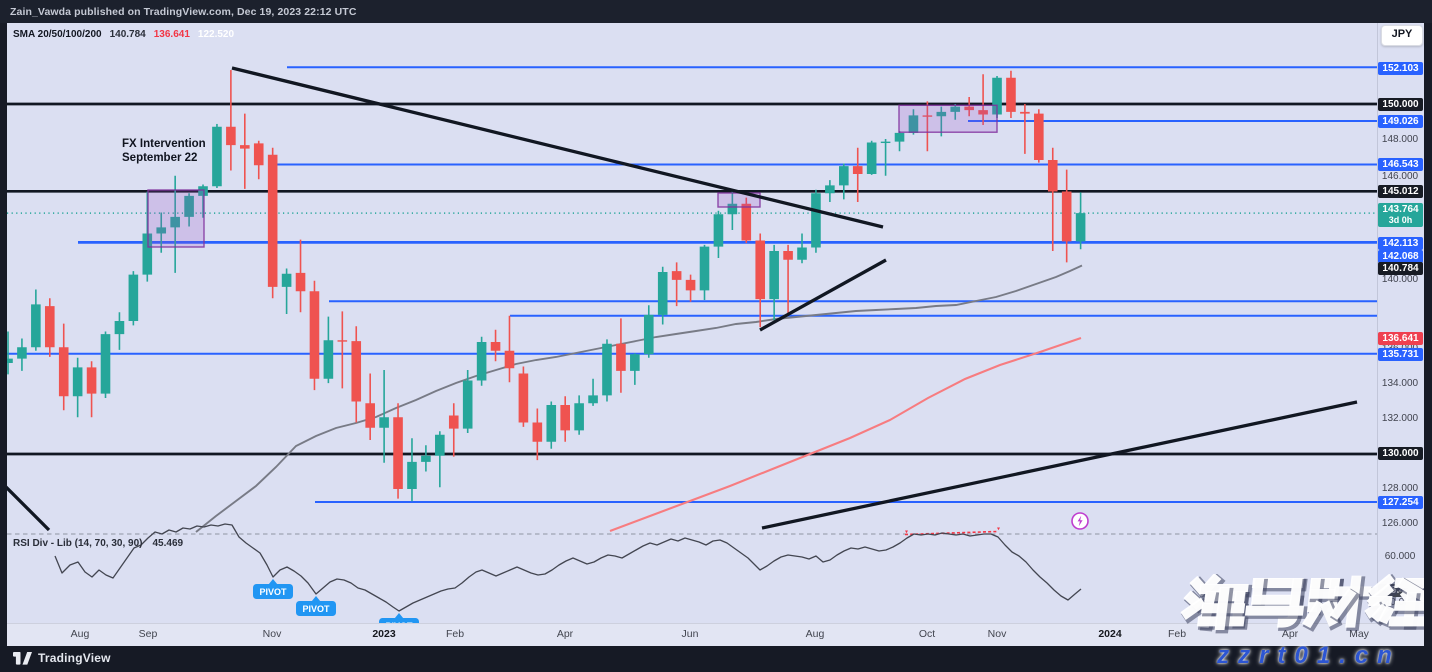 This screenshot has width=1432, height=672. I want to click on time-label-month: Aug, so click(815, 634).